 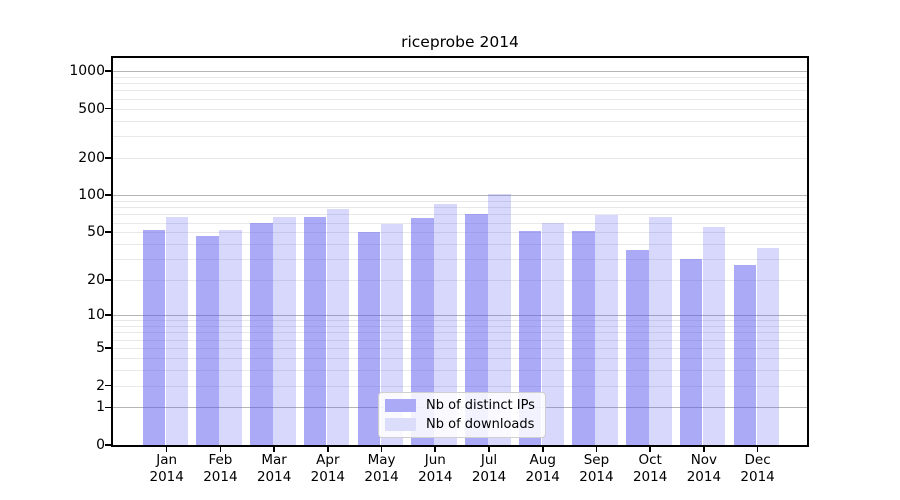 What do you see at coordinates (100, 407) in the screenshot?
I see `y-tick-label-1: 1` at bounding box center [100, 407].